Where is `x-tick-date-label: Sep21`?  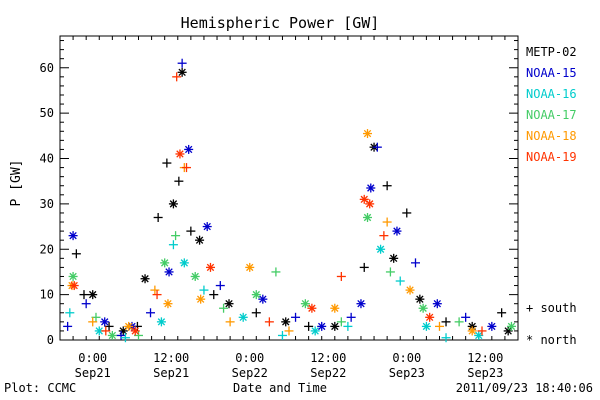
x-tick-date-label: Sep21 is located at coordinates (93, 373).